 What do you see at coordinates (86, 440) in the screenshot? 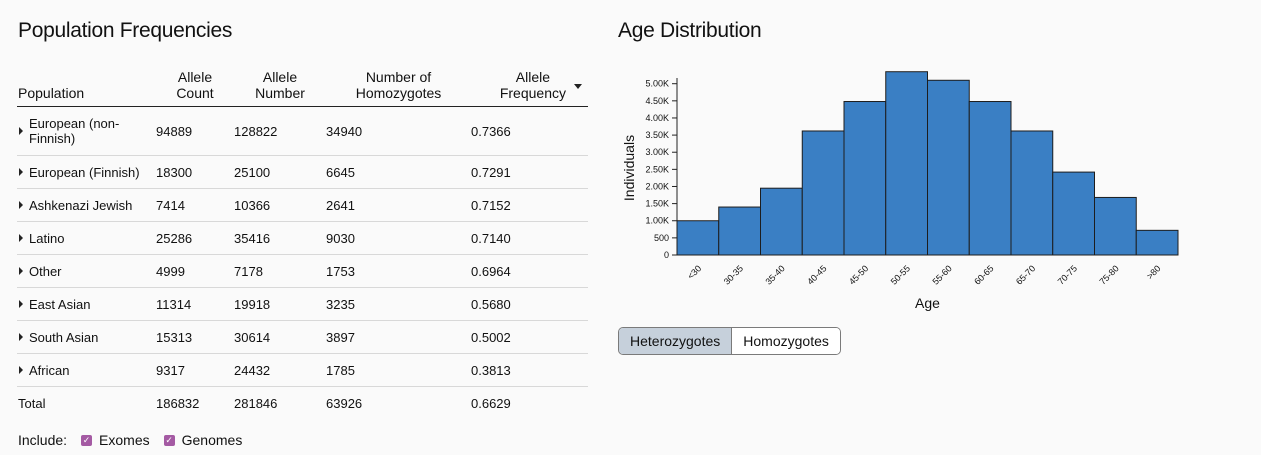
I see `exomes-checkbox: ✓` at bounding box center [86, 440].